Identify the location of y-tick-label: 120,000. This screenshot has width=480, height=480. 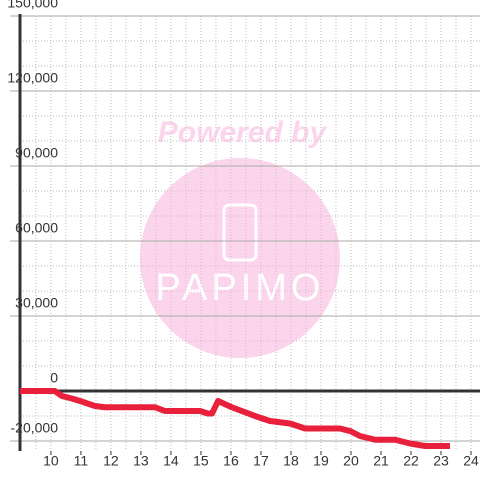
(32, 78).